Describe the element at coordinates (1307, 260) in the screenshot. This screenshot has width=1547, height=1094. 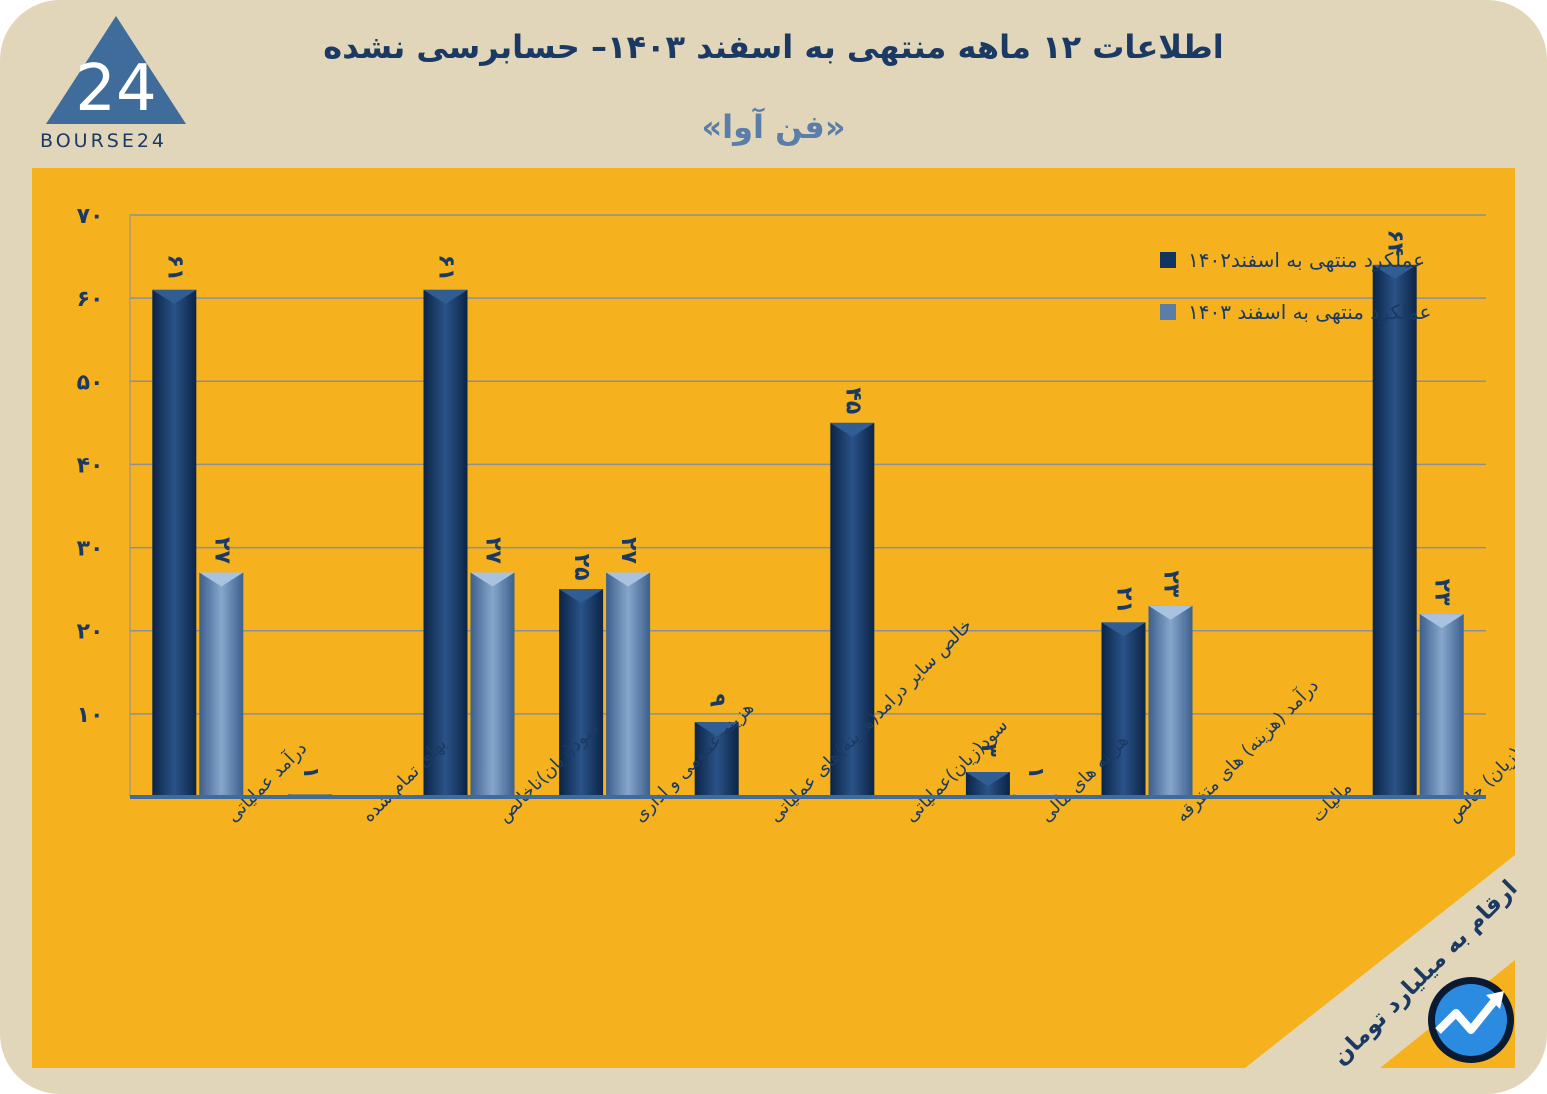
I see `legend-label-1402: عملکرد منتهی به اسفند۱۴۰۲` at that location.